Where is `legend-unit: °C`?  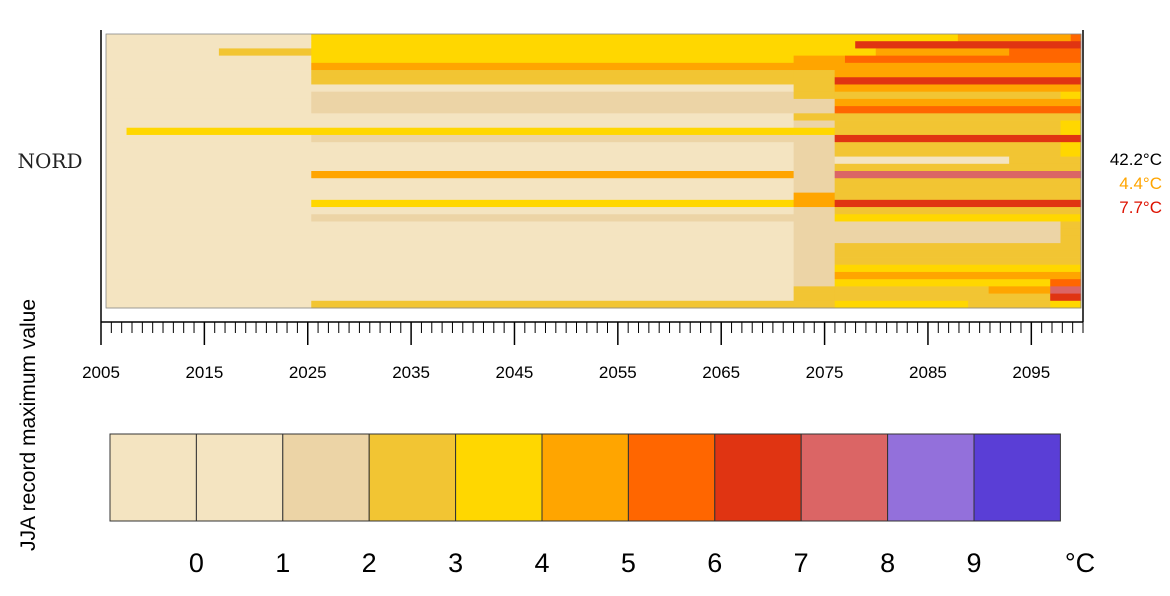 legend-unit: °C is located at coordinates (1080, 563).